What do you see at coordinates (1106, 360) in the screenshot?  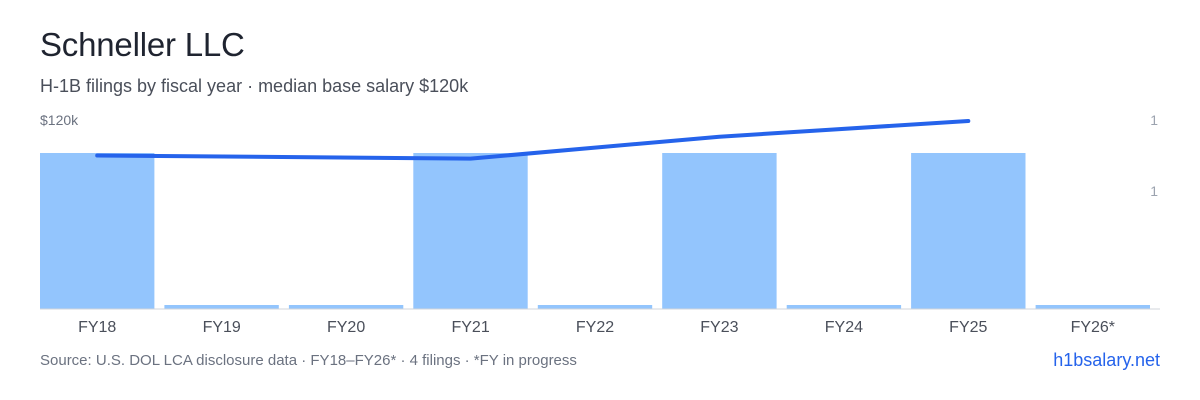 I see `footer-brand-link: h1bsalary.net` at bounding box center [1106, 360].